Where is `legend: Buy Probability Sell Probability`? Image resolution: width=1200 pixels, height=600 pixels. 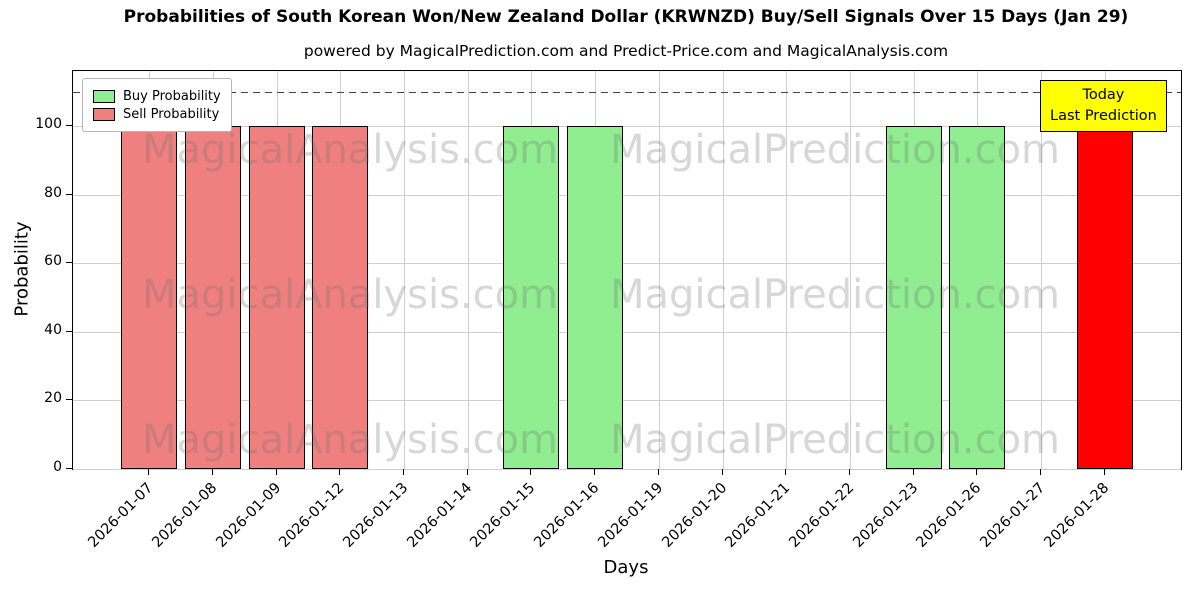
legend: Buy Probability Sell Probability is located at coordinates (157, 105).